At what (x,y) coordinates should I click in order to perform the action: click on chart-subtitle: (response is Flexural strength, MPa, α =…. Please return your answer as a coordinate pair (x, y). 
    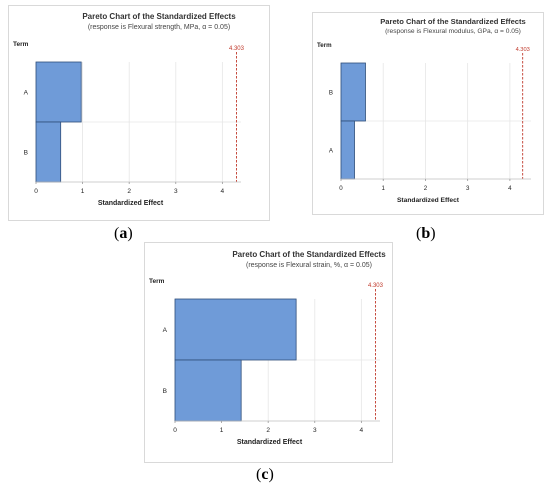
    Looking at the image, I should click on (159, 27).